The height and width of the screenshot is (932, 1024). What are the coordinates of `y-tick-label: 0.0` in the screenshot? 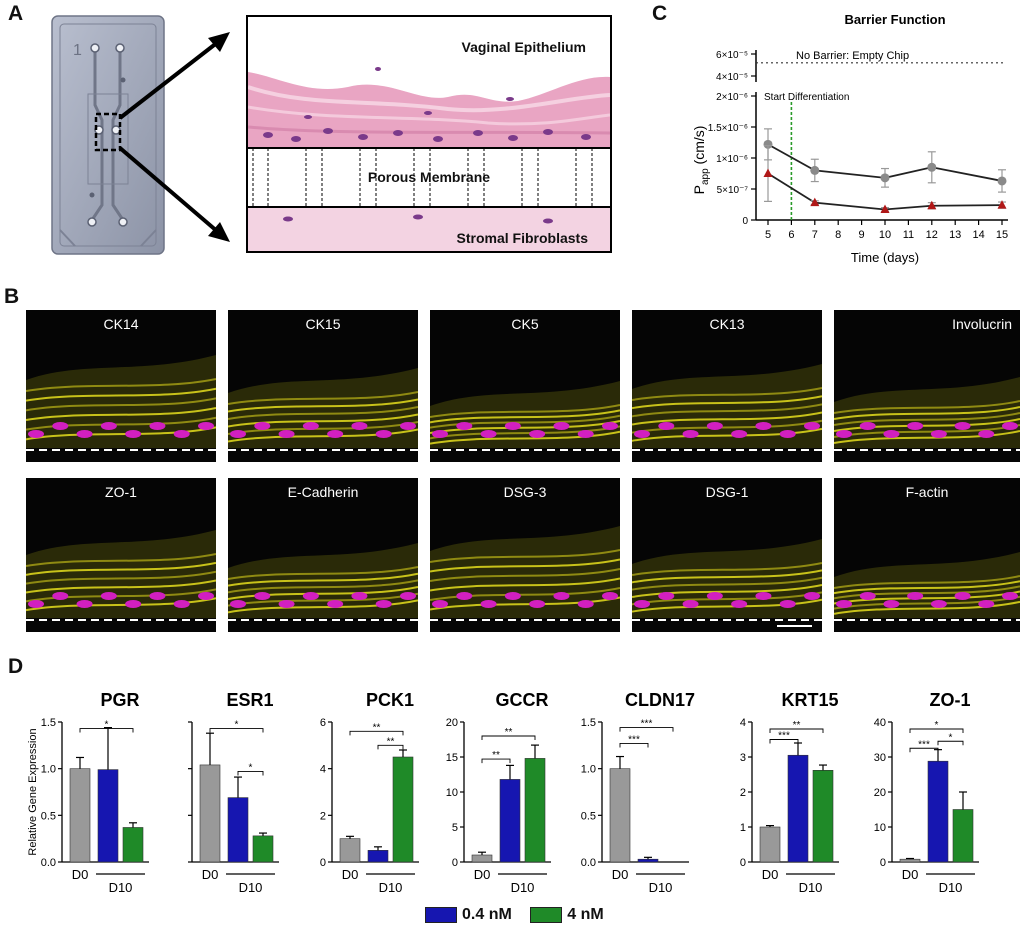 It's located at (588, 863).